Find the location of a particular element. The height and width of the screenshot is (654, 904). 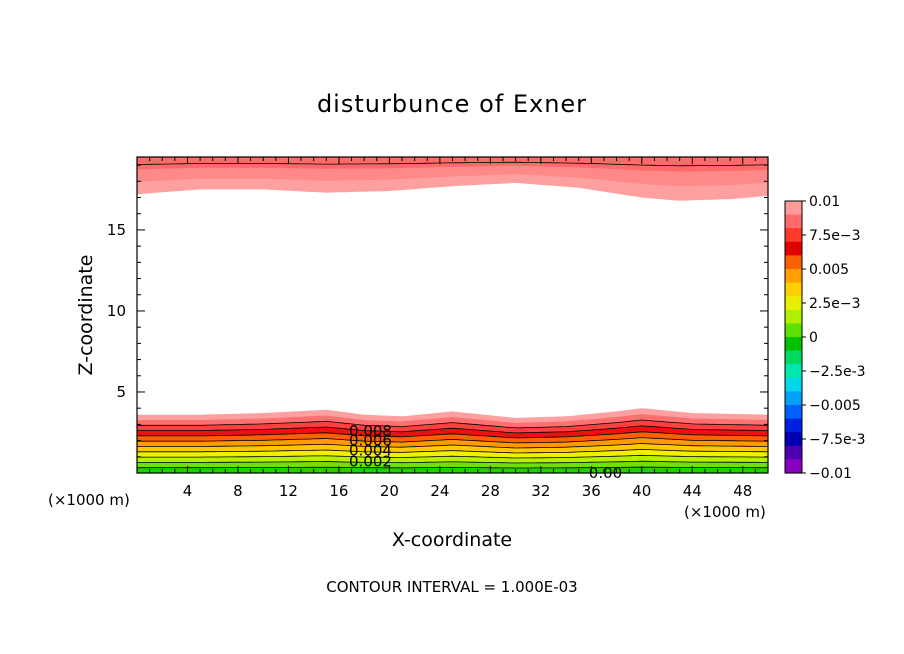

x-tick-label: 24 is located at coordinates (439, 491).